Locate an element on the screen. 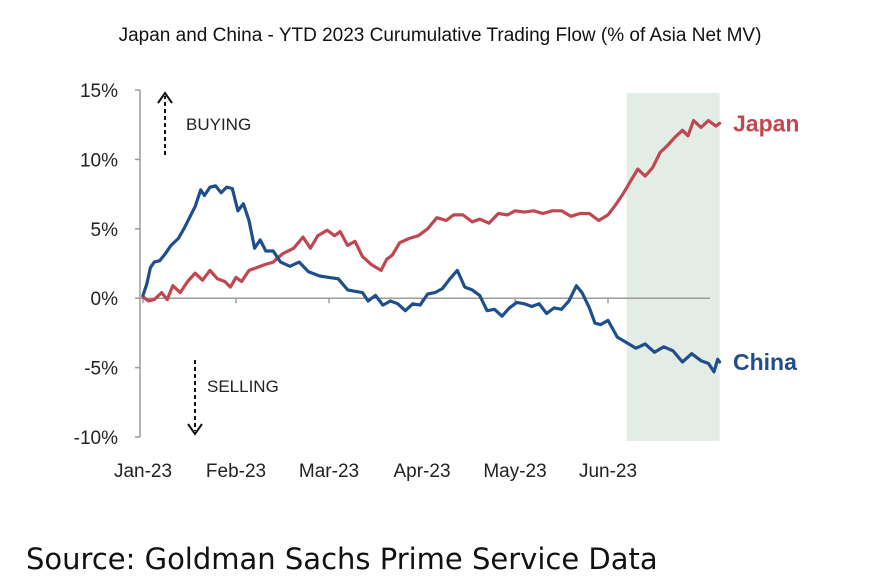 This screenshot has height=581, width=879. x-tick-label: Apr-23 is located at coordinates (421, 471).